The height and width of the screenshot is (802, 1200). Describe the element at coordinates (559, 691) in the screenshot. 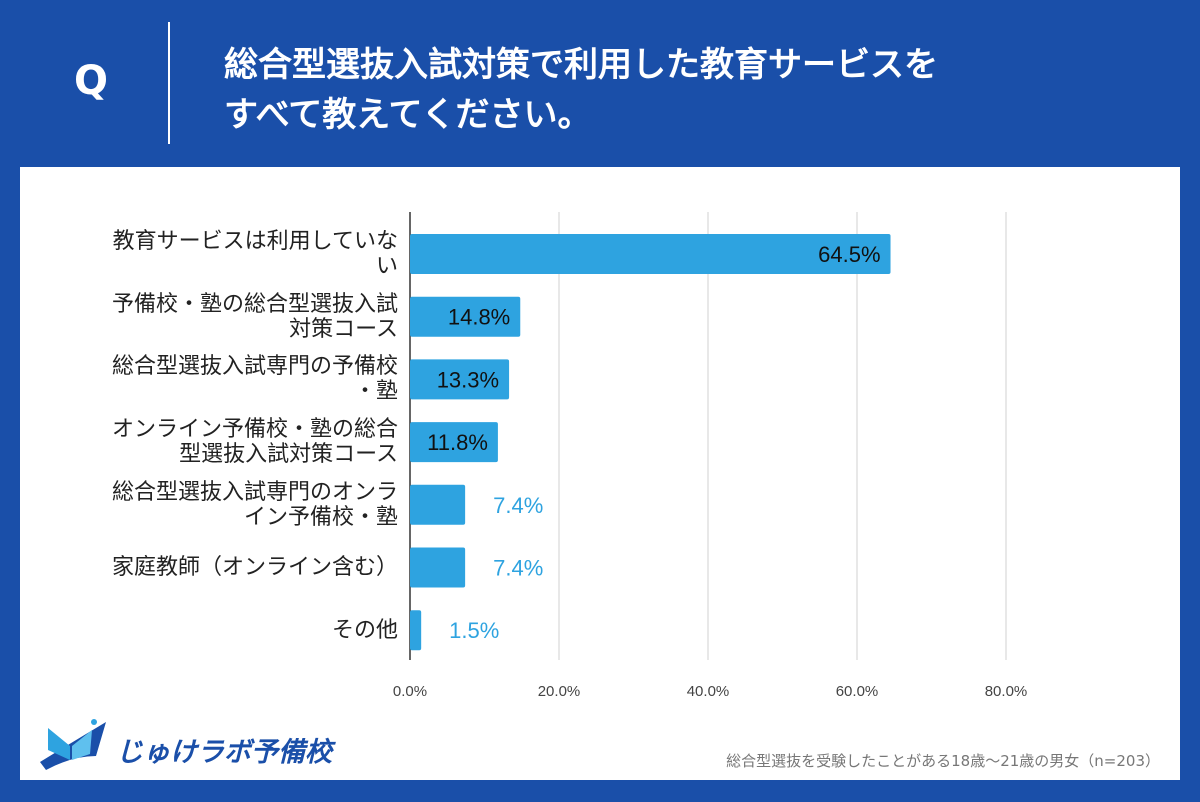

I see `x-tick-label: 20.0%` at that location.